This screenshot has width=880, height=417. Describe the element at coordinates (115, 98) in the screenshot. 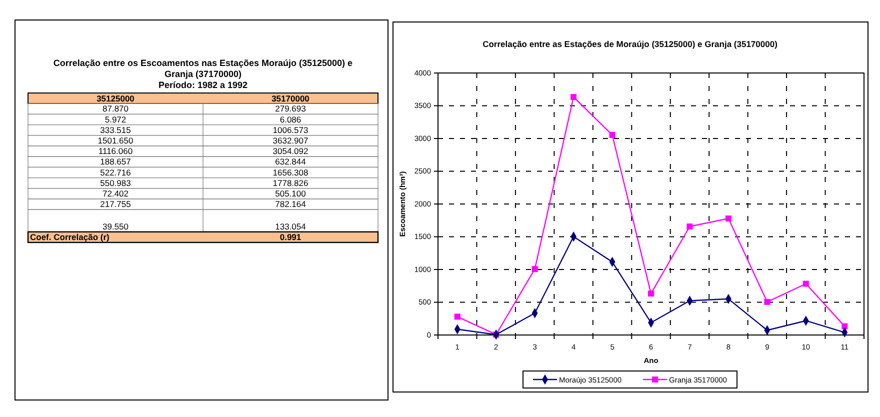

I see `category-label: 35125000` at that location.